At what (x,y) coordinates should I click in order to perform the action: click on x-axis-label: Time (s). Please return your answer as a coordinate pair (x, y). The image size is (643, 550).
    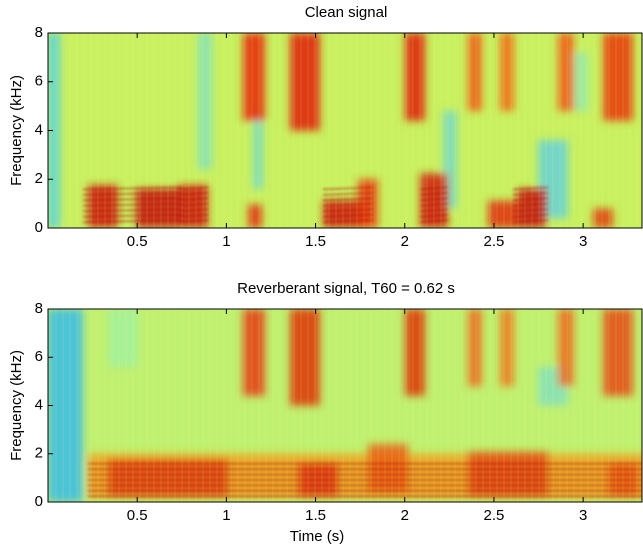
    Looking at the image, I should click on (317, 536).